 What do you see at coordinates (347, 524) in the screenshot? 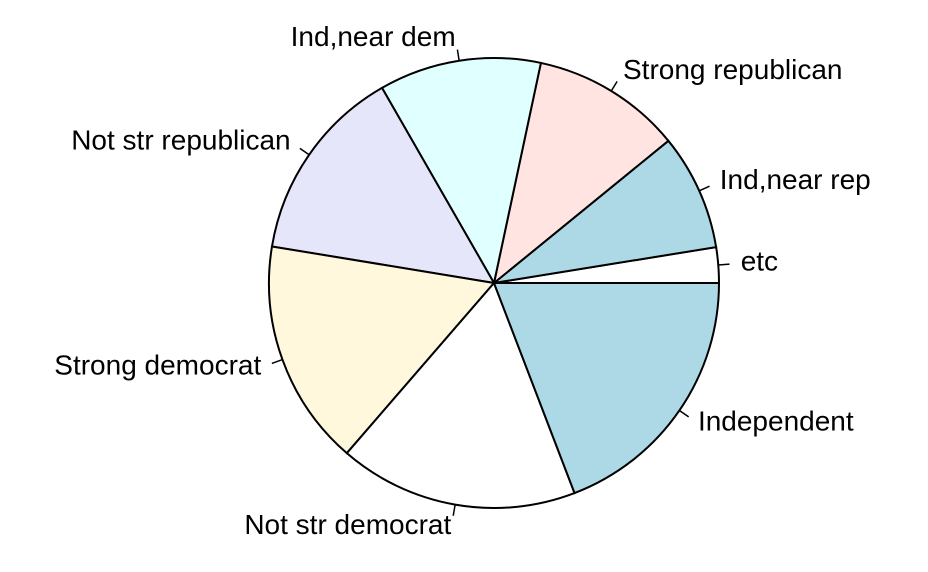
I see `slice-label: Not str democrat` at bounding box center [347, 524].